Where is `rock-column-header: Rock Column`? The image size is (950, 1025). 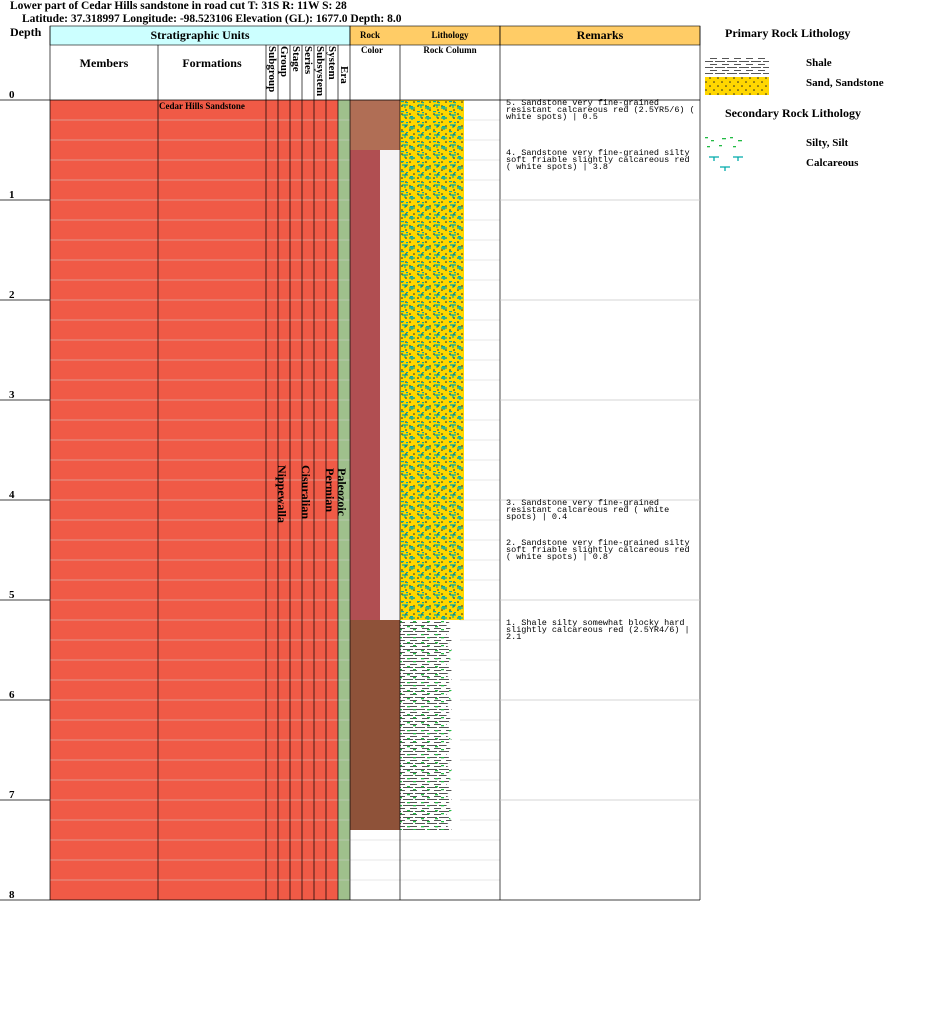 rock-column-header: Rock Column is located at coordinates (450, 50).